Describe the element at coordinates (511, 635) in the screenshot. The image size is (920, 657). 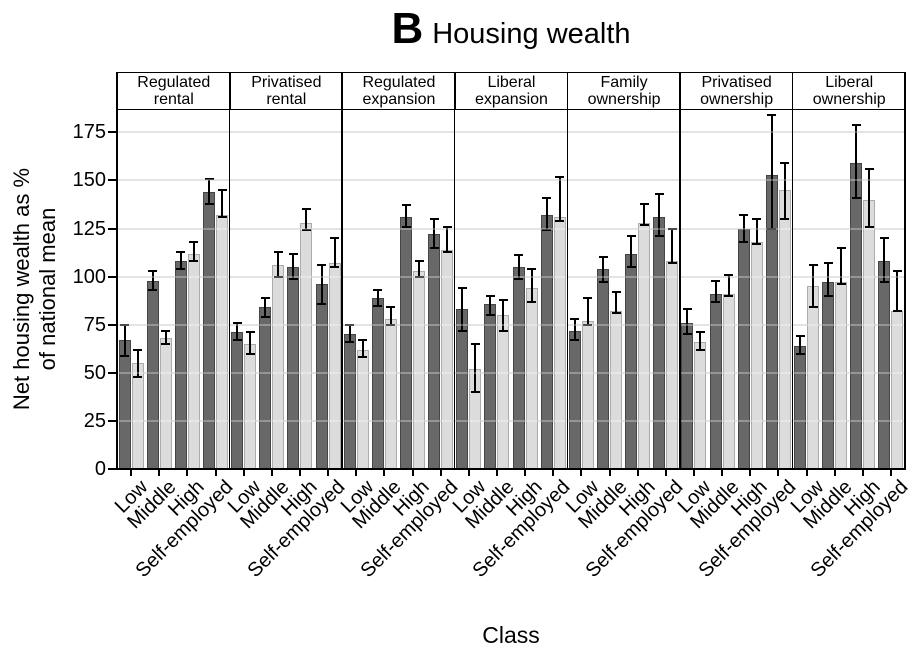
I see `x-axis-label: Class` at that location.